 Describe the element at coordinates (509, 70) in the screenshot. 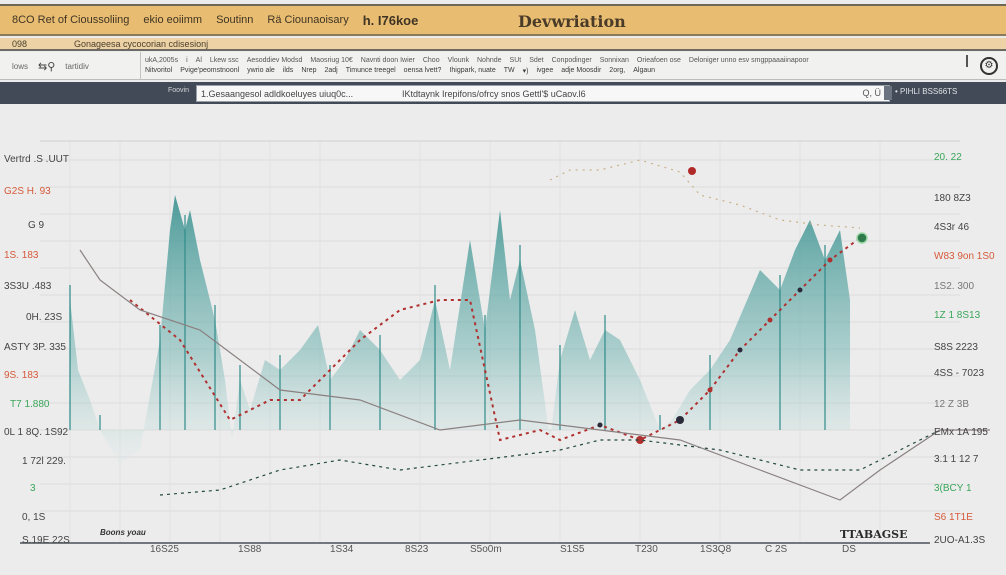

I see `toolbar-menu-item: TW` at that location.